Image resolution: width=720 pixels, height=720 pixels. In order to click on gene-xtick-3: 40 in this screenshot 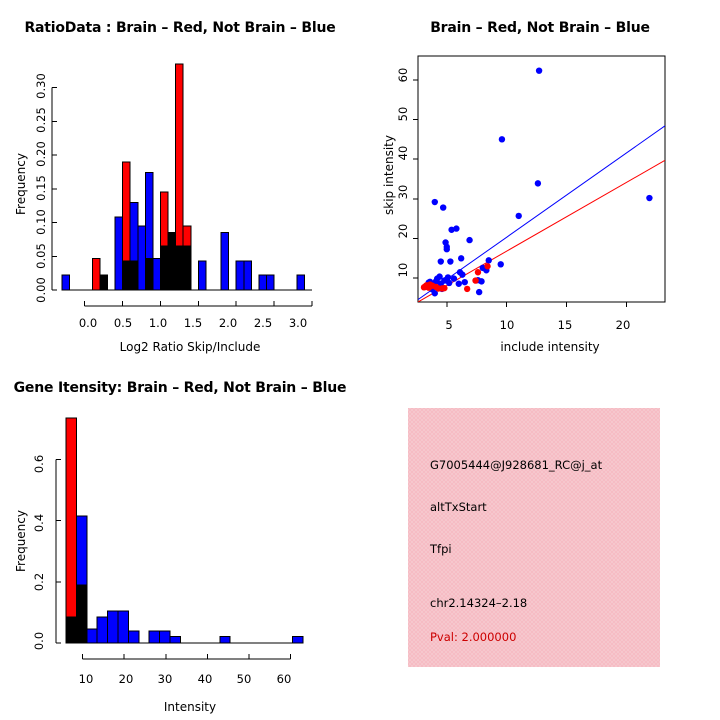, I will do `click(205, 679)`.